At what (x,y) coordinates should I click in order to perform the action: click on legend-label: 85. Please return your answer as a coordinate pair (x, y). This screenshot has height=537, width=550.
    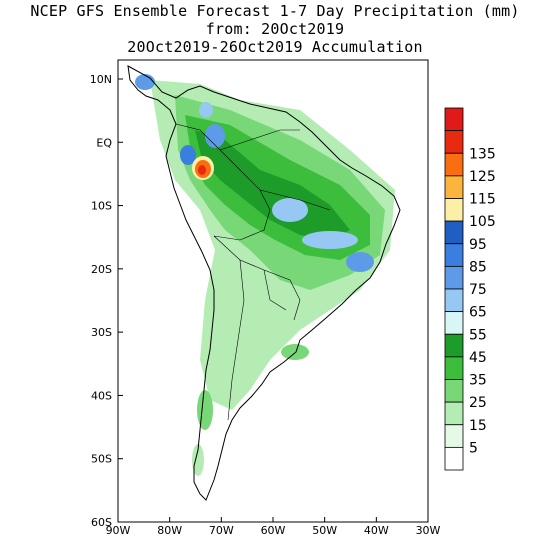
    Looking at the image, I should click on (478, 267).